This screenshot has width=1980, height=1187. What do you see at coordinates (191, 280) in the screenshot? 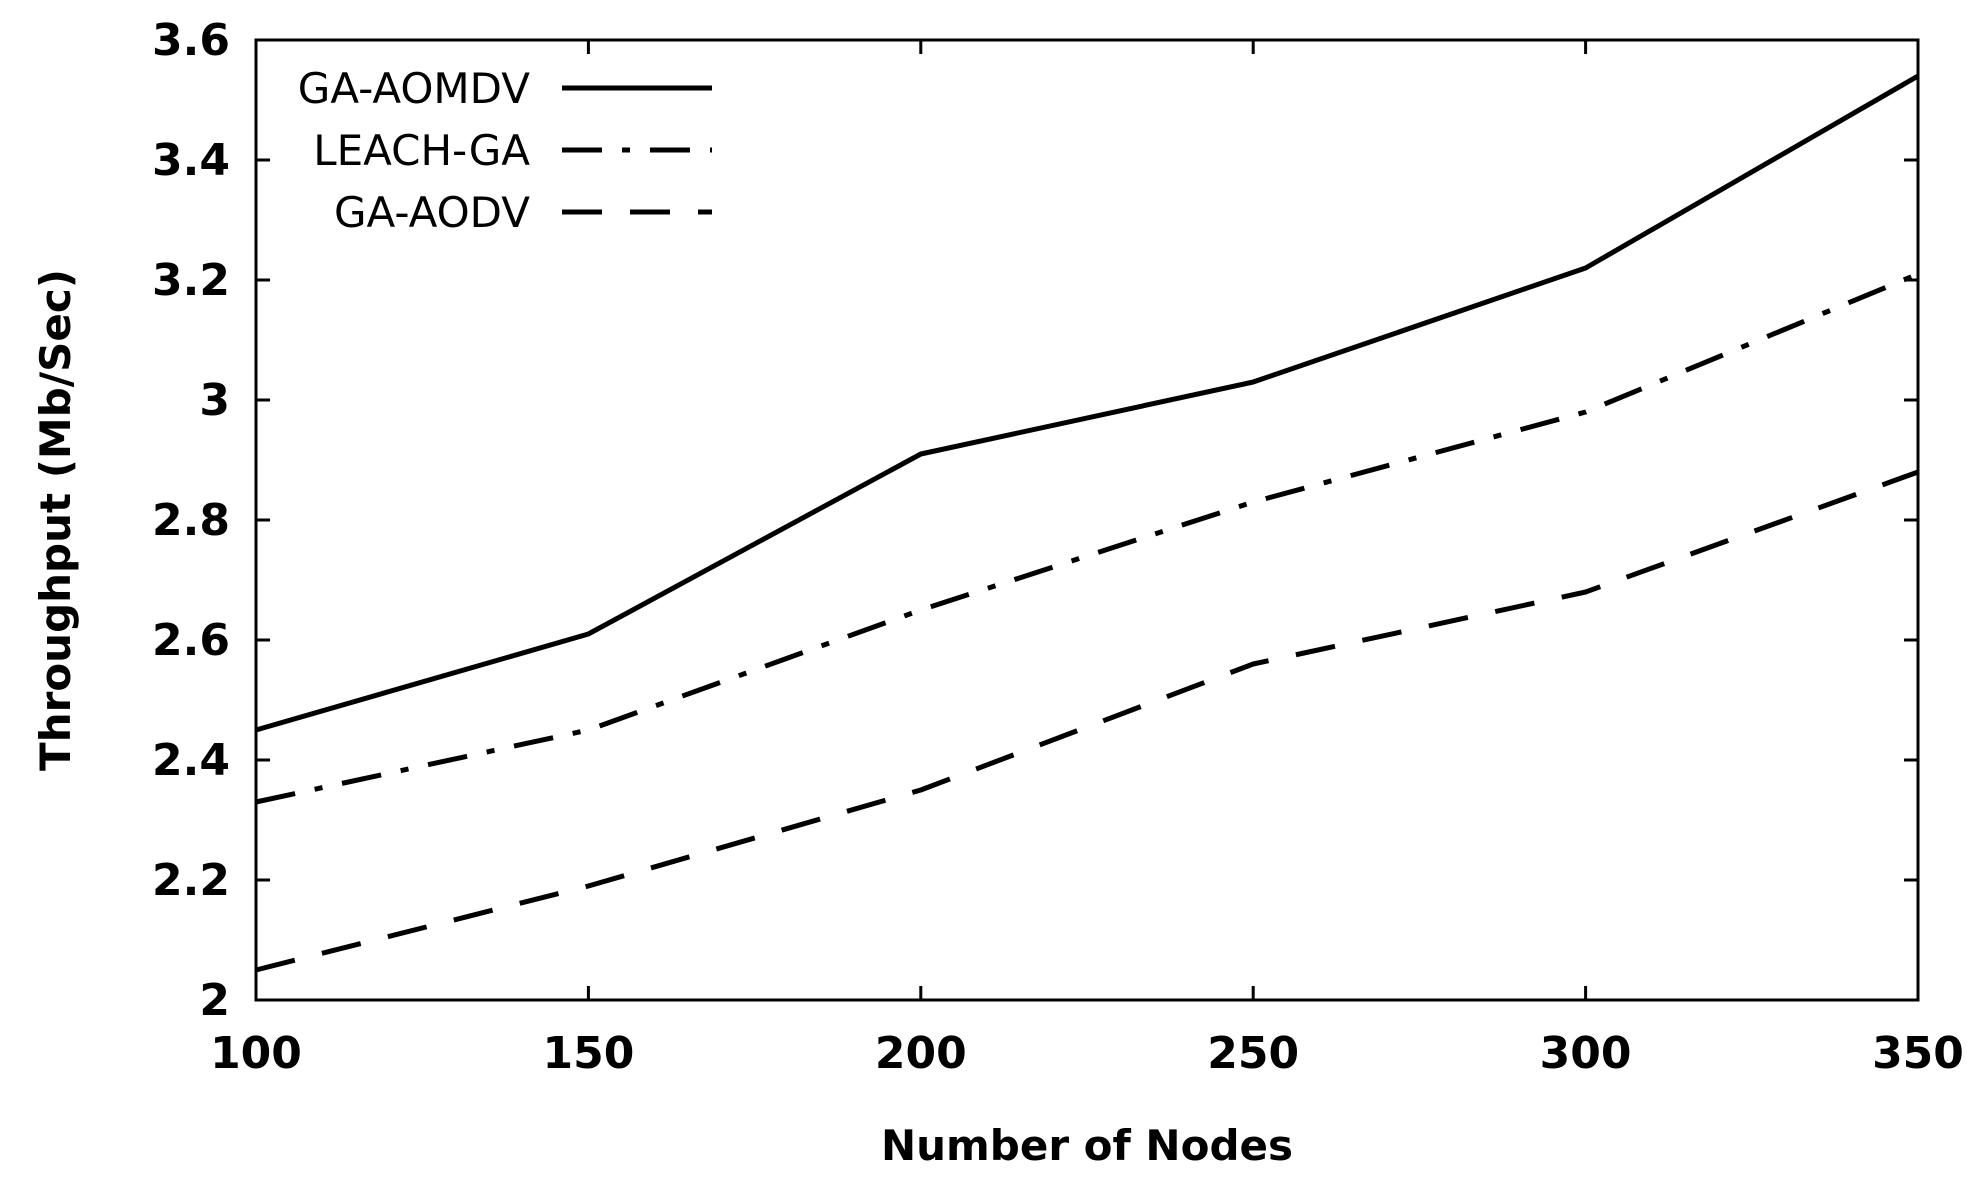
I see `y-tick-label: 3.2` at bounding box center [191, 280].